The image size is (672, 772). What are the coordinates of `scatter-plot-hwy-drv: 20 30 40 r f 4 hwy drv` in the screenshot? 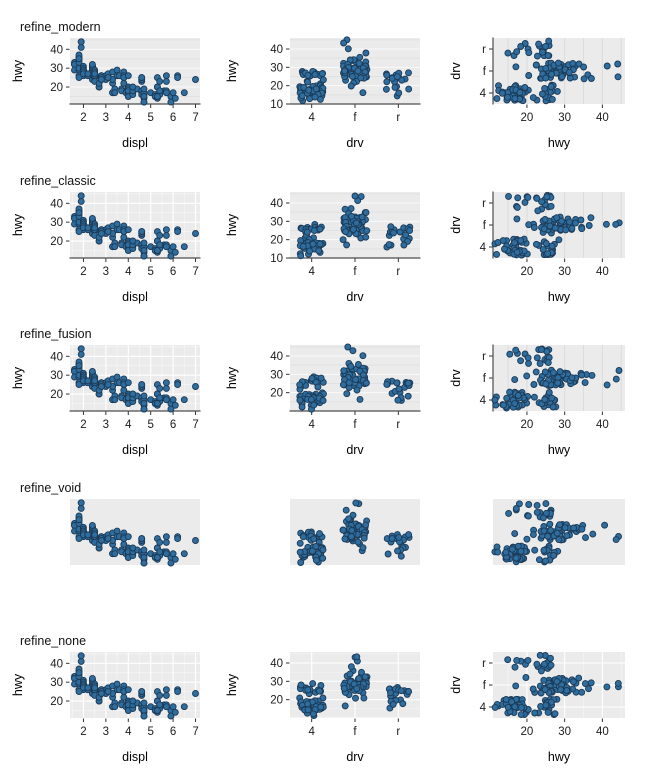 It's located at (560, 401).